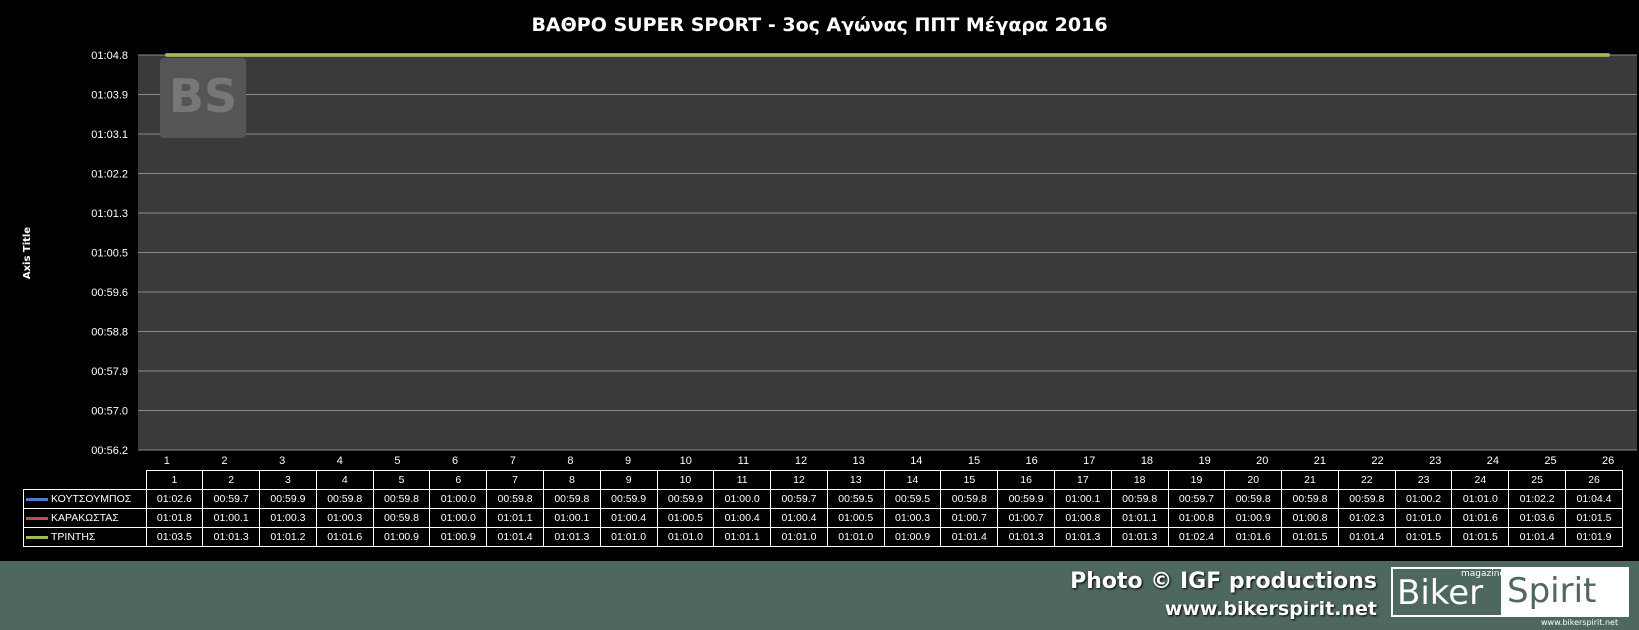 The image size is (1639, 630). Describe the element at coordinates (167, 461) in the screenshot. I see `x-tick-label: 1` at that location.